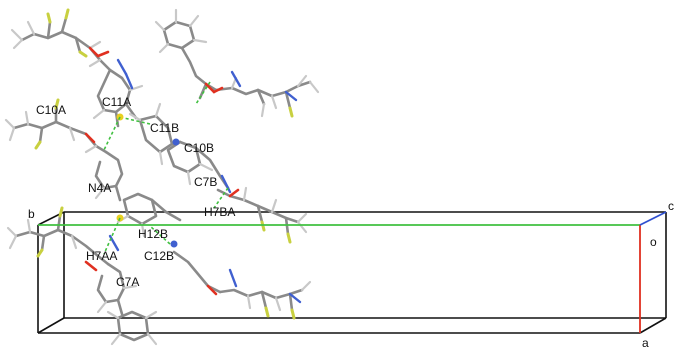 The height and width of the screenshot is (351, 675). What do you see at coordinates (653, 218) in the screenshot?
I see `axis-c-edge` at bounding box center [653, 218].